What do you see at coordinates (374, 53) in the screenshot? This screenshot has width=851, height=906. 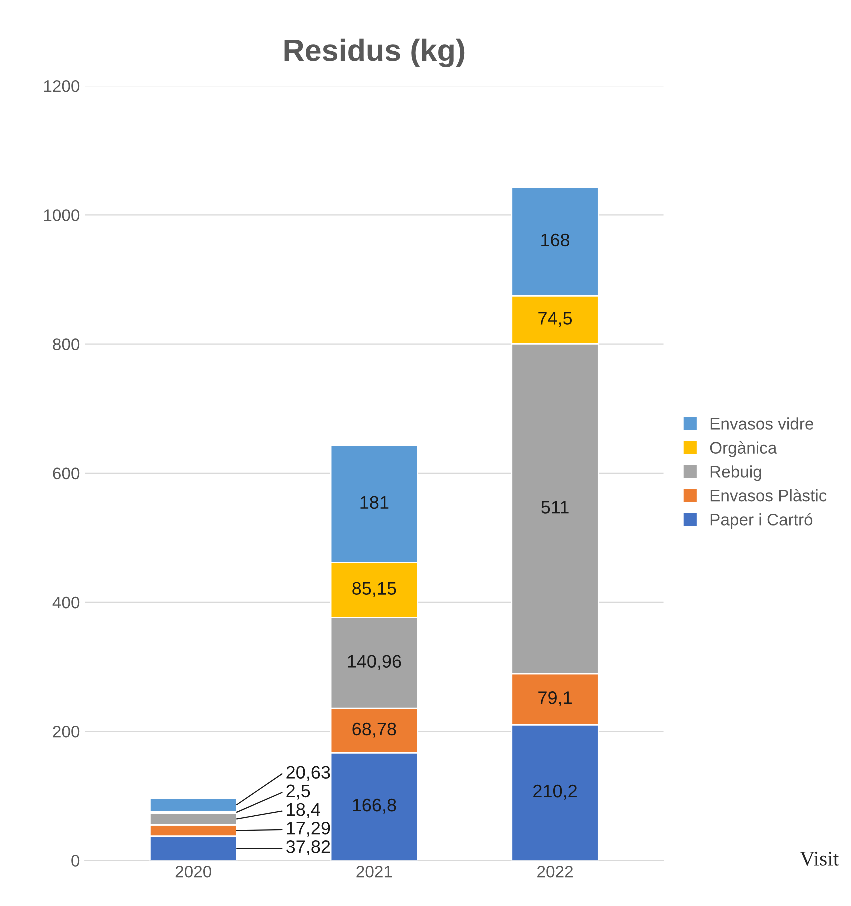 I see `chart-title: Residus (kg)` at bounding box center [374, 53].